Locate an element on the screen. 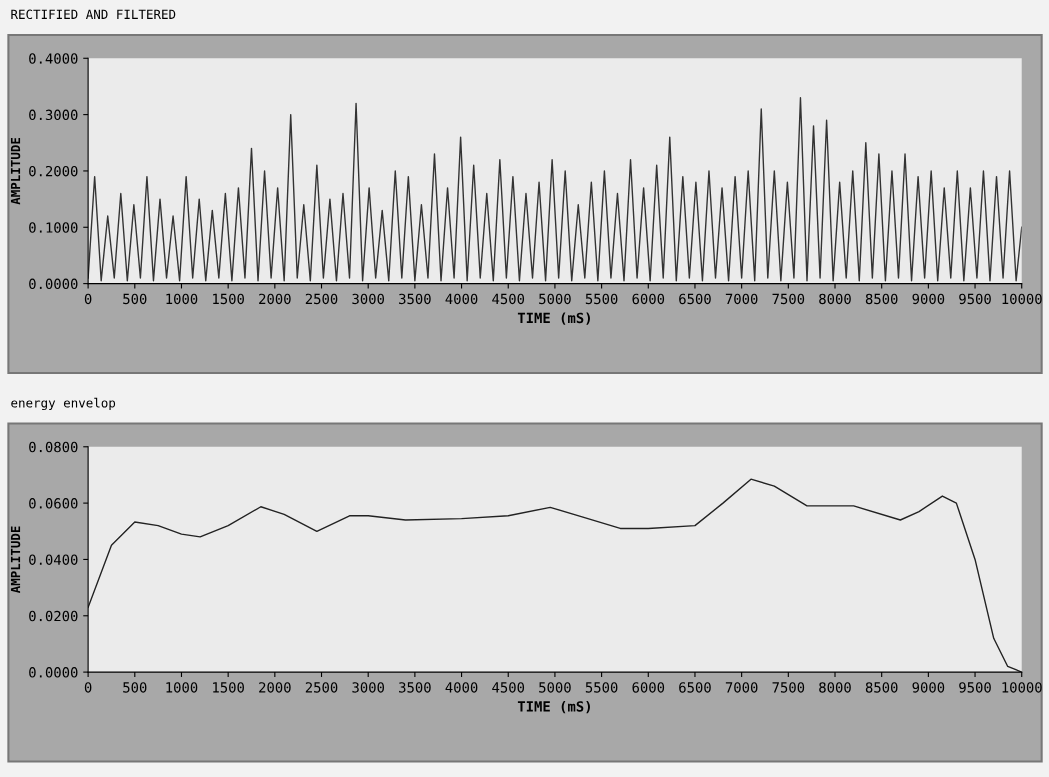 The height and width of the screenshot is (777, 1049). chart-title: RECTIFIED AND FILTERED is located at coordinates (93, 14).